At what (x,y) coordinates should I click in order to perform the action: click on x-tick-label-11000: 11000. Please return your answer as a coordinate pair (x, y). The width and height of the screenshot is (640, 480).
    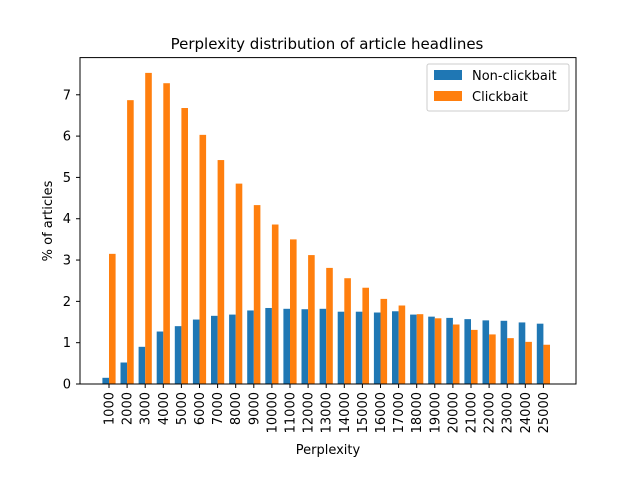
    Looking at the image, I should click on (291, 412).